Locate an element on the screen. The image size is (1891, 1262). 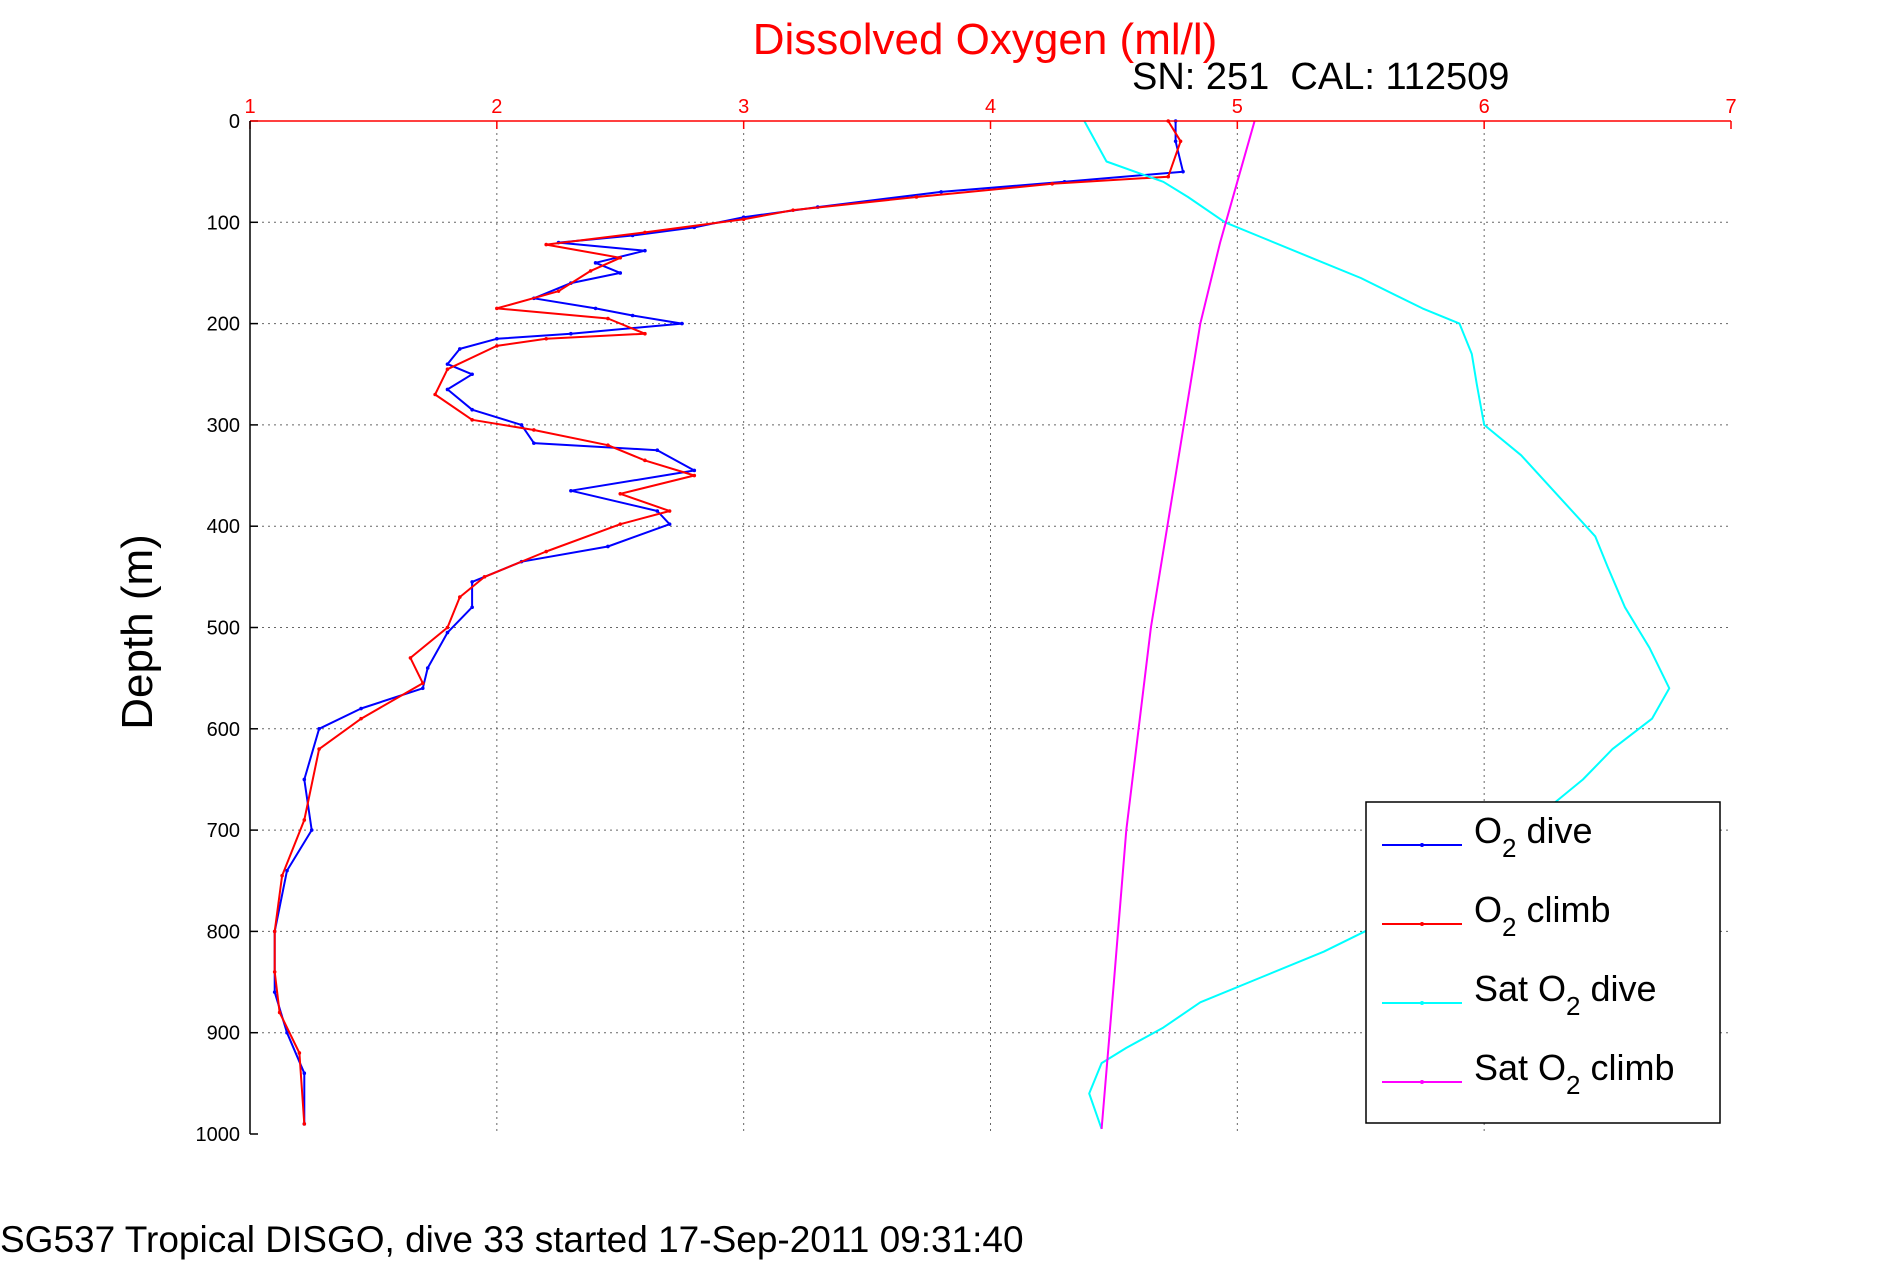
legend-box is located at coordinates (1543, 962).